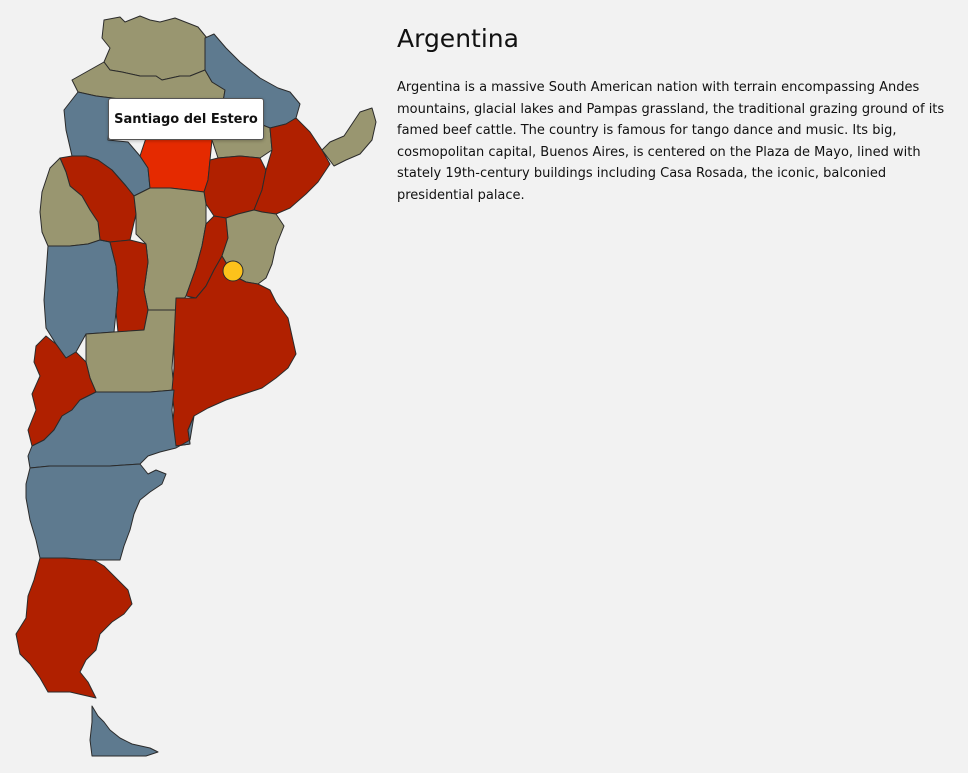 The width and height of the screenshot is (968, 773). What do you see at coordinates (111, 429) in the screenshot?
I see `province-rio-negro` at bounding box center [111, 429].